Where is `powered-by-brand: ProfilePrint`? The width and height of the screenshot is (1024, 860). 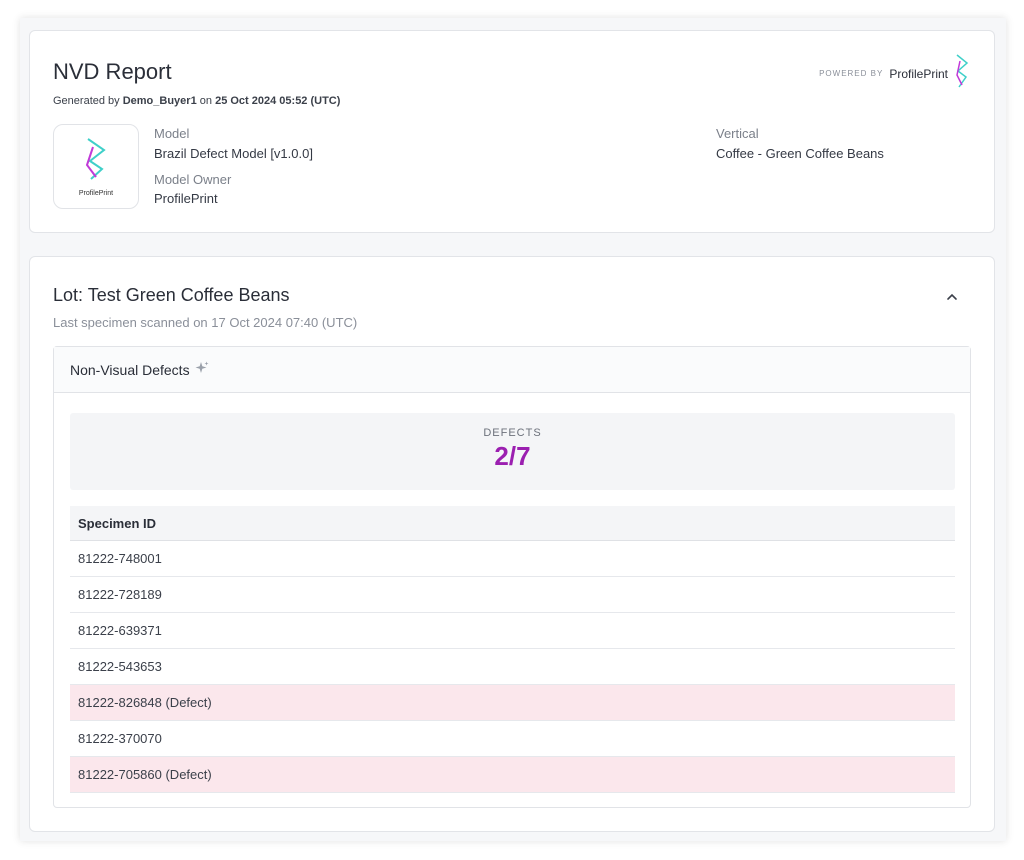 powered-by-brand: ProfilePrint is located at coordinates (918, 73).